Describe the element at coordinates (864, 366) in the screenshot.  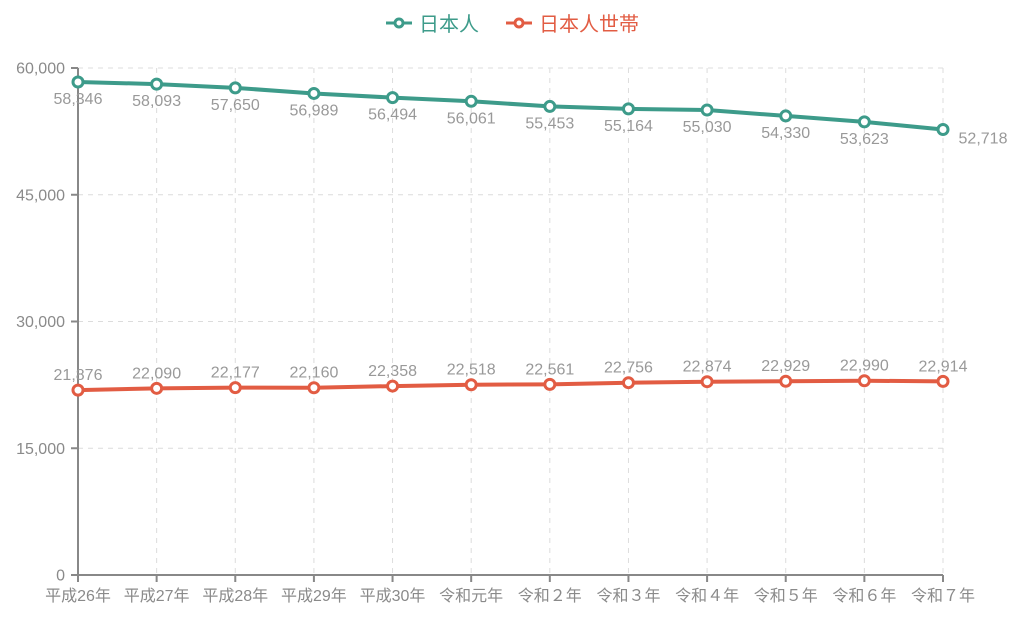
I see `data-label: 22,990` at that location.